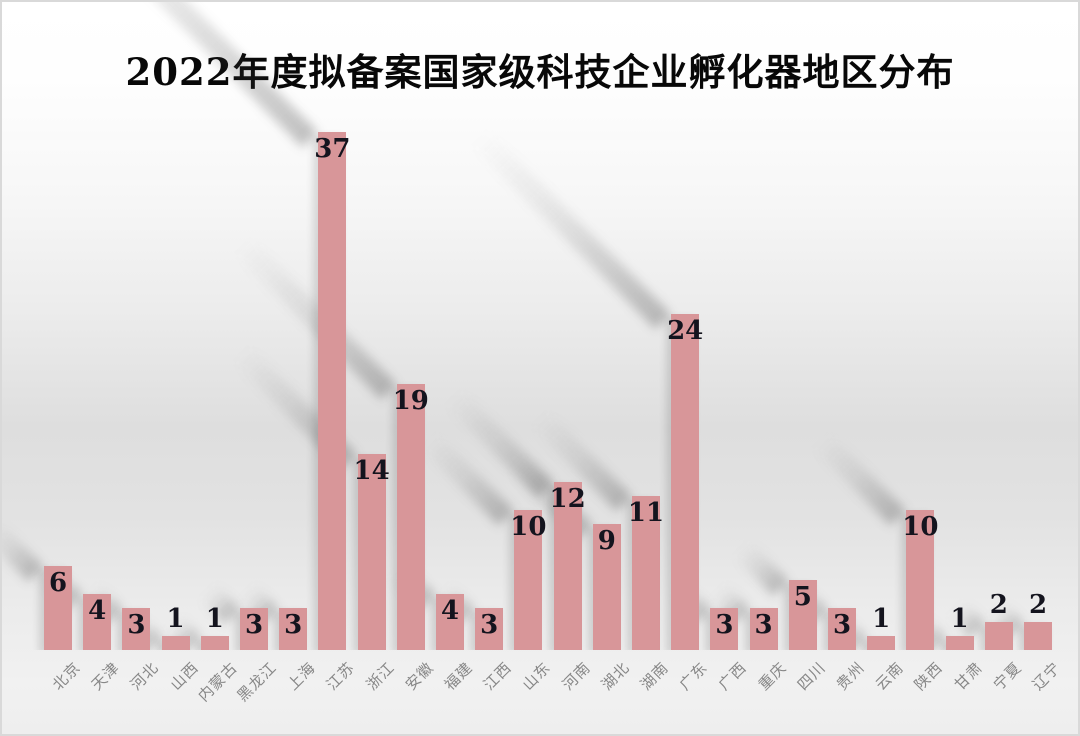  Describe the element at coordinates (341, 676) in the screenshot. I see `x-axis-label: 江苏` at that location.